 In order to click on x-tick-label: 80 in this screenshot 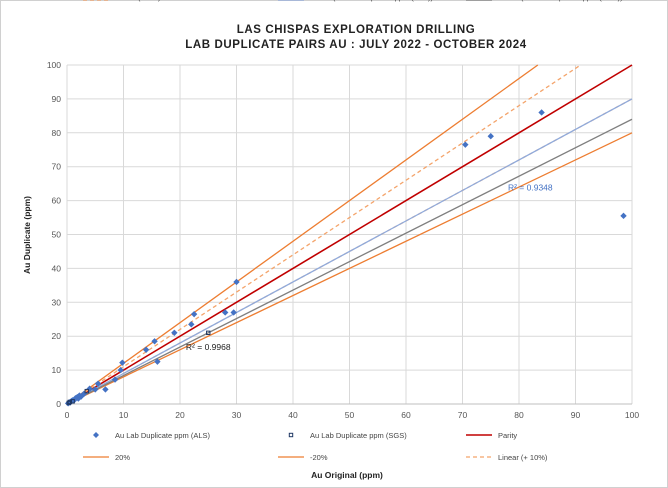, I will do `click(519, 415)`.